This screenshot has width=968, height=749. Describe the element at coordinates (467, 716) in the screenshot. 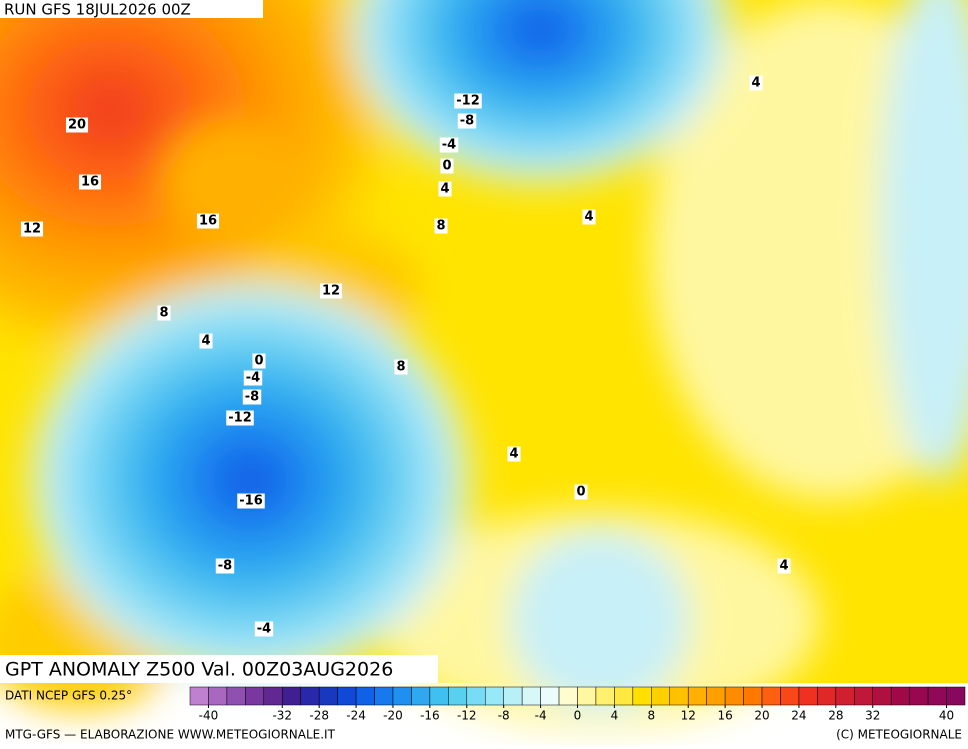

I see `colorbar-tick-label: -12` at that location.